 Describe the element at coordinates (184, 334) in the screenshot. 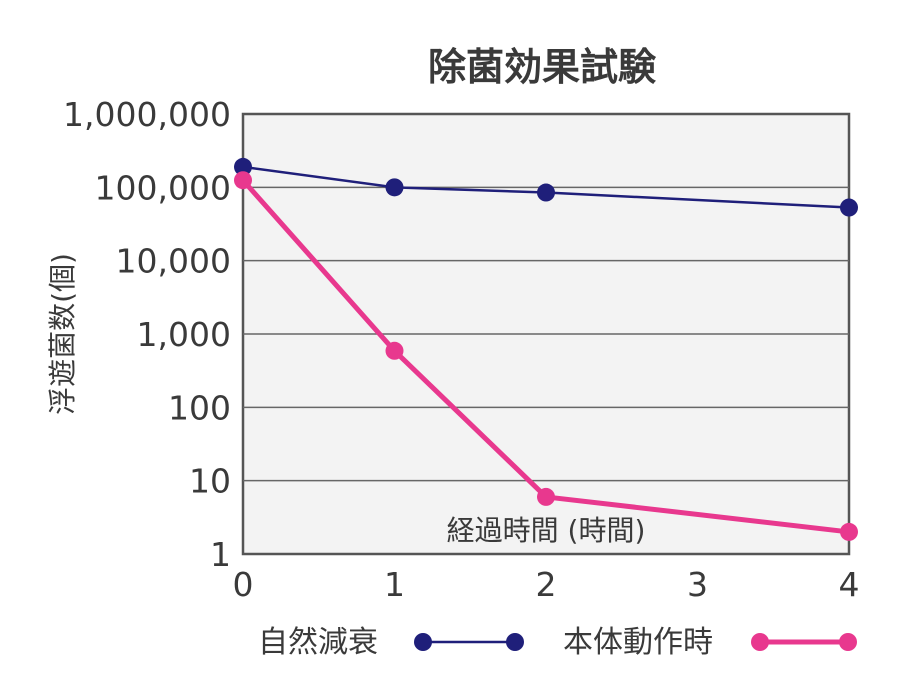

I see `y-tick-label: 1,000` at that location.